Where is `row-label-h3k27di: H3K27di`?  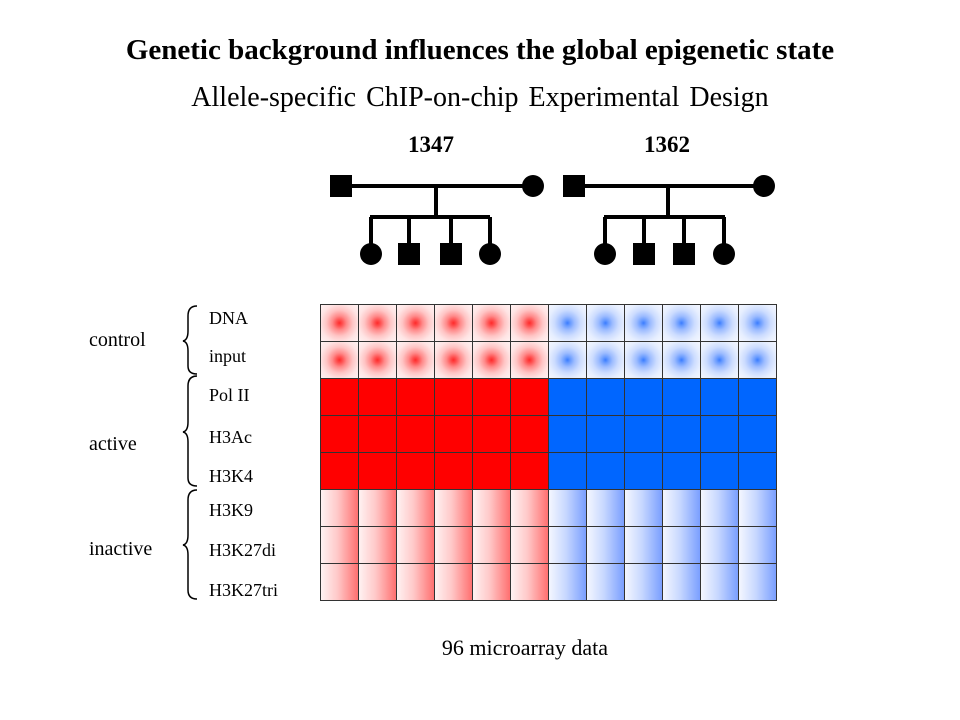
row-label-h3k27di: H3K27di is located at coordinates (242, 550).